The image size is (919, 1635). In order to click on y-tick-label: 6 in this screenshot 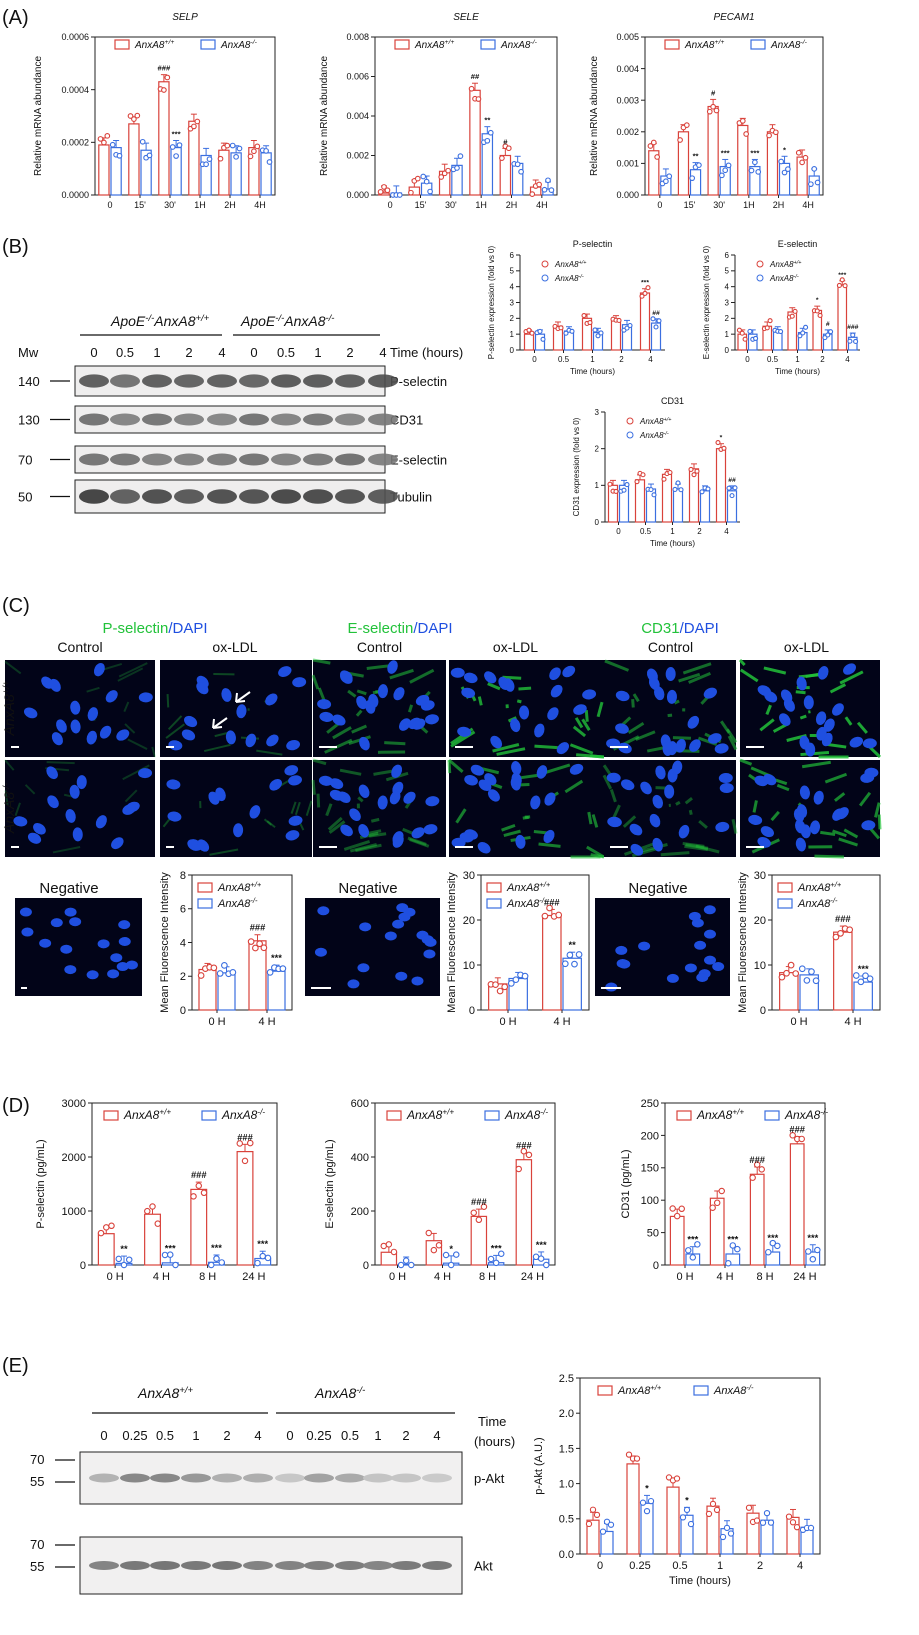, I will do `click(512, 255)`.